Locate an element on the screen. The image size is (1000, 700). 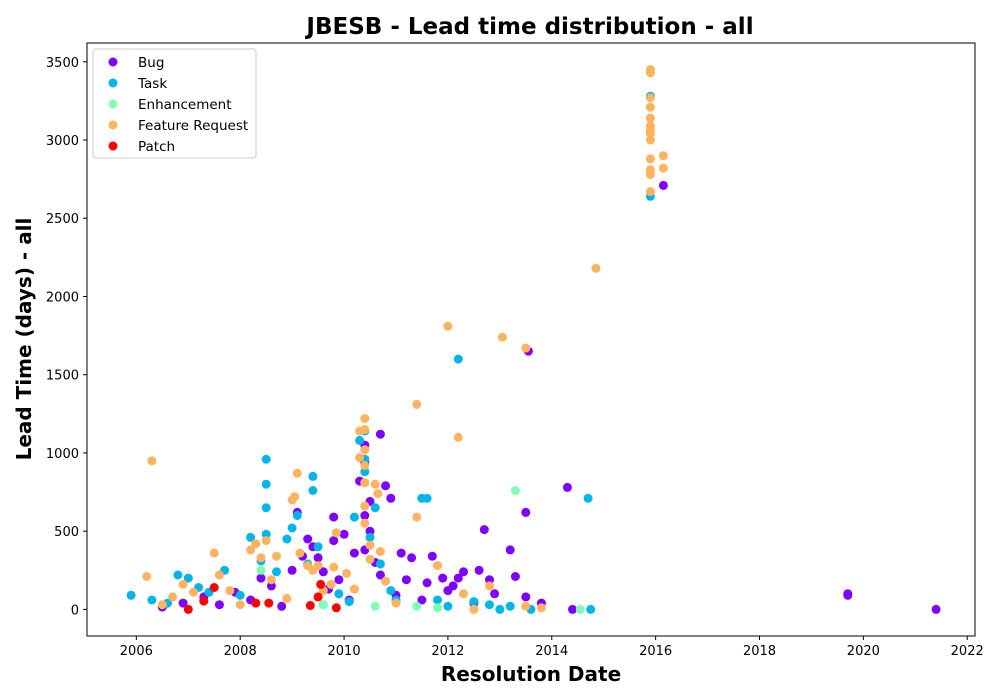
legend: Bug Task Enhancement Feature Request Patch is located at coordinates (174, 103).